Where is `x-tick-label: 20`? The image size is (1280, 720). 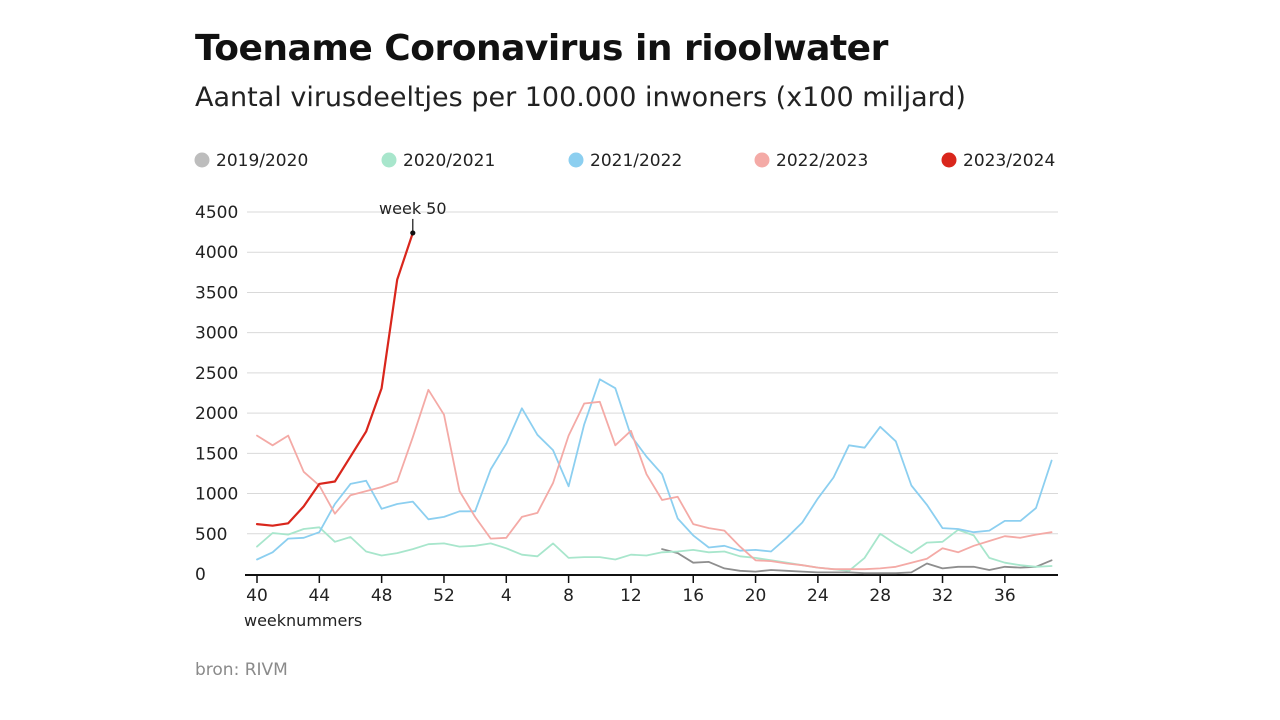
x-tick-label: 20 is located at coordinates (756, 596).